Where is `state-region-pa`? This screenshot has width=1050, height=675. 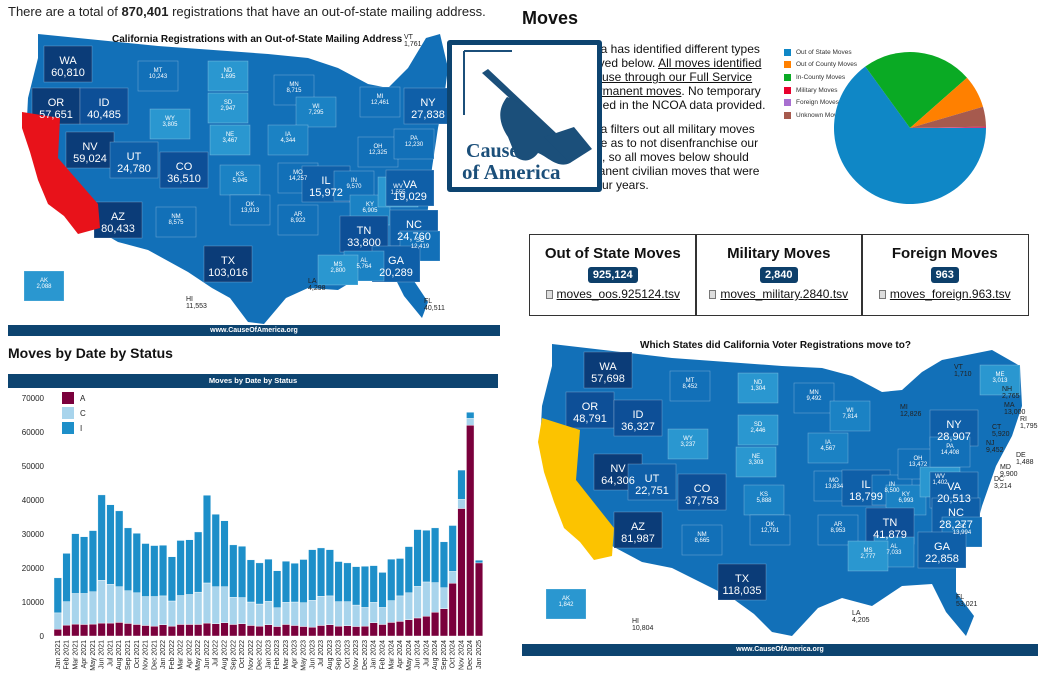 state-region-pa is located at coordinates (950, 452).